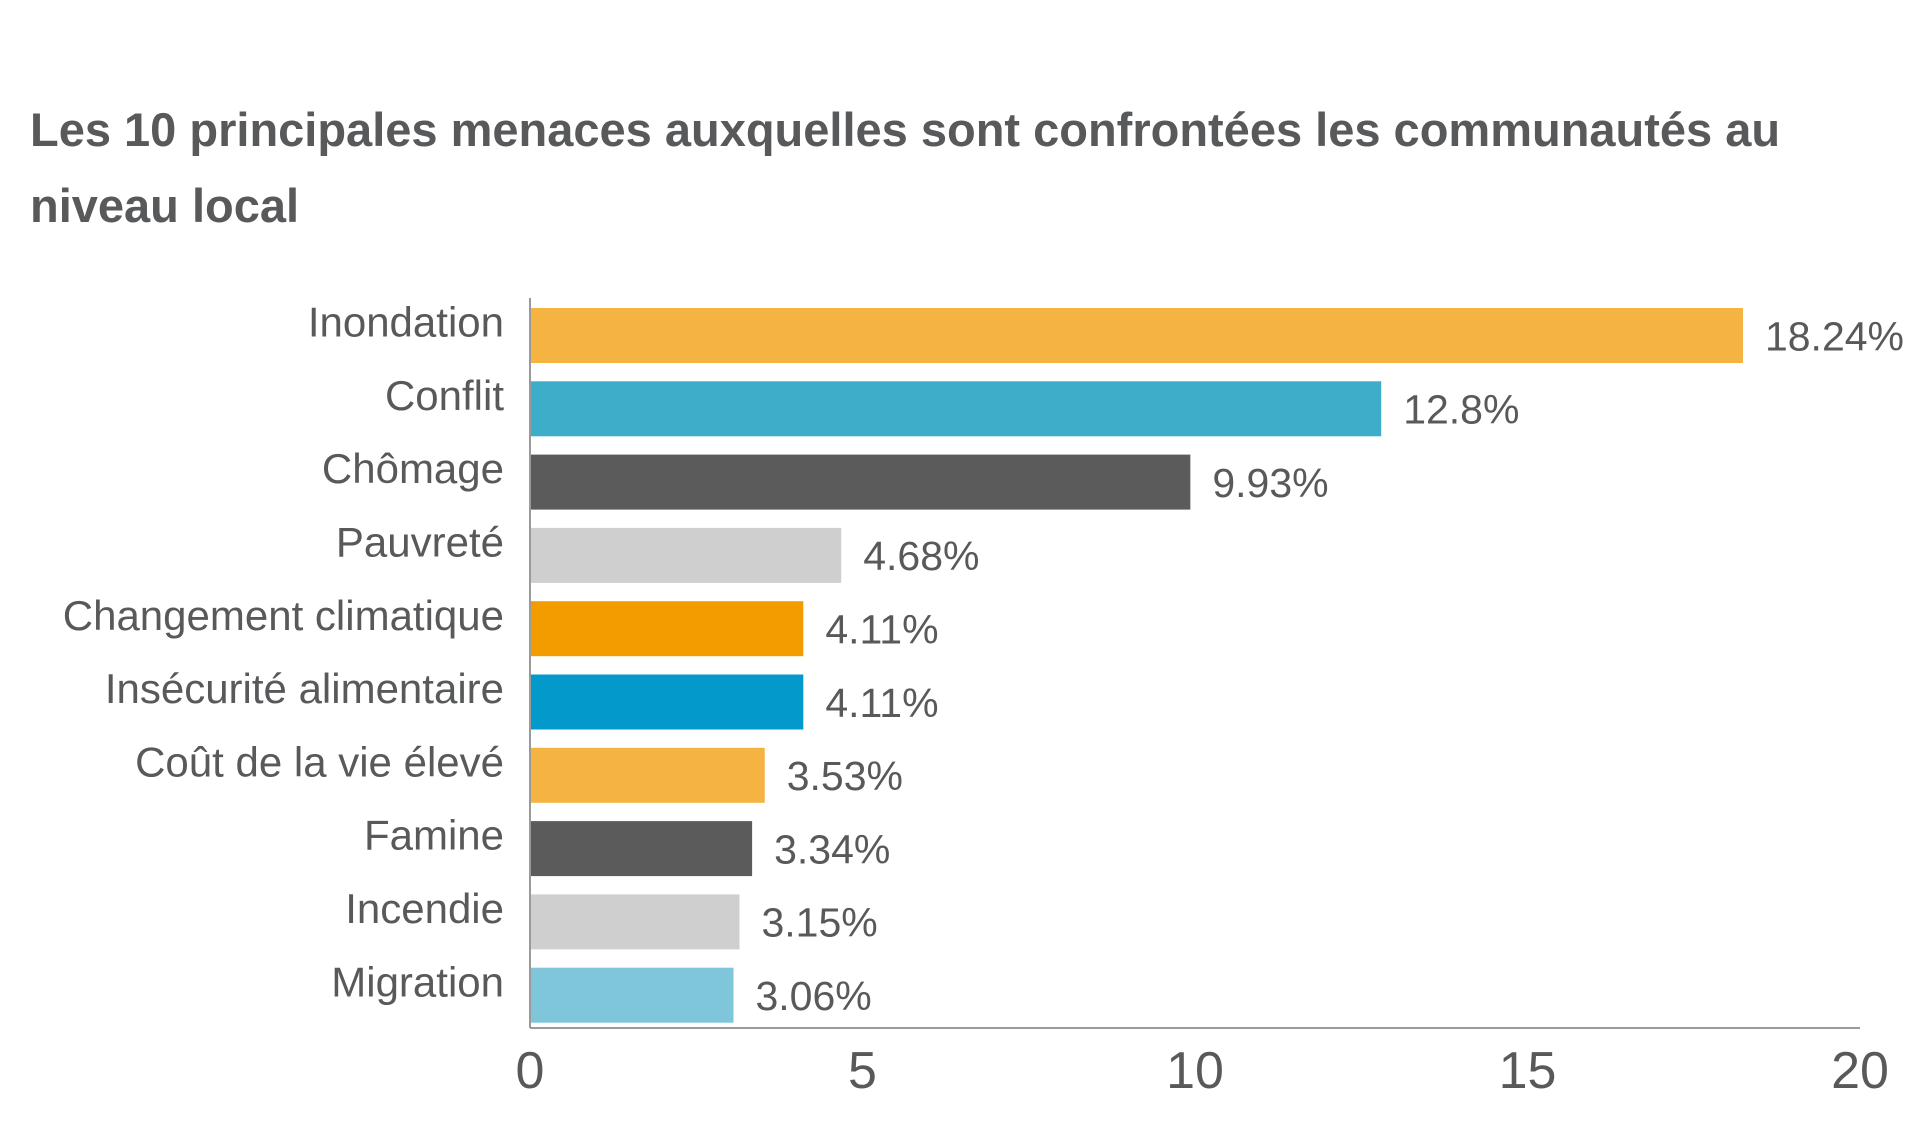 This screenshot has height=1131, width=1920. What do you see at coordinates (1860, 1071) in the screenshot?
I see `x-tick-label: 20` at bounding box center [1860, 1071].